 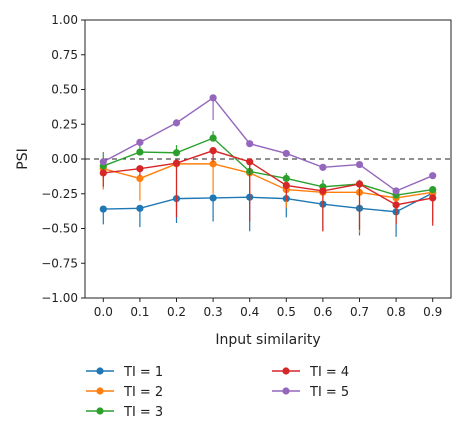 What do you see at coordinates (64, 124) in the screenshot?
I see `y-tick-label: 0.25` at bounding box center [64, 124].